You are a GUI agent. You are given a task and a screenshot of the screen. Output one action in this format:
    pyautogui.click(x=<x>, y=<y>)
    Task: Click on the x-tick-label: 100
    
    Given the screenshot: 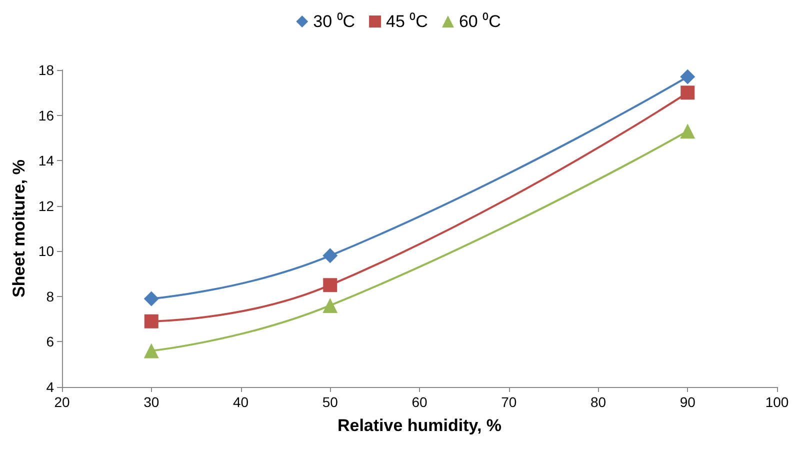 What is the action you would take?
    pyautogui.click(x=777, y=402)
    